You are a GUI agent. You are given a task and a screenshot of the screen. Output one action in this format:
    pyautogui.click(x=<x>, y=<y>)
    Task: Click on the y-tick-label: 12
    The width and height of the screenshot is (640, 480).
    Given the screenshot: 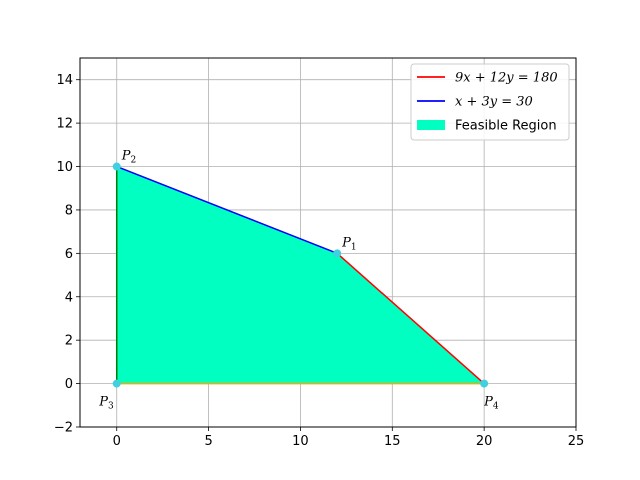 What is the action you would take?
    pyautogui.click(x=64, y=124)
    